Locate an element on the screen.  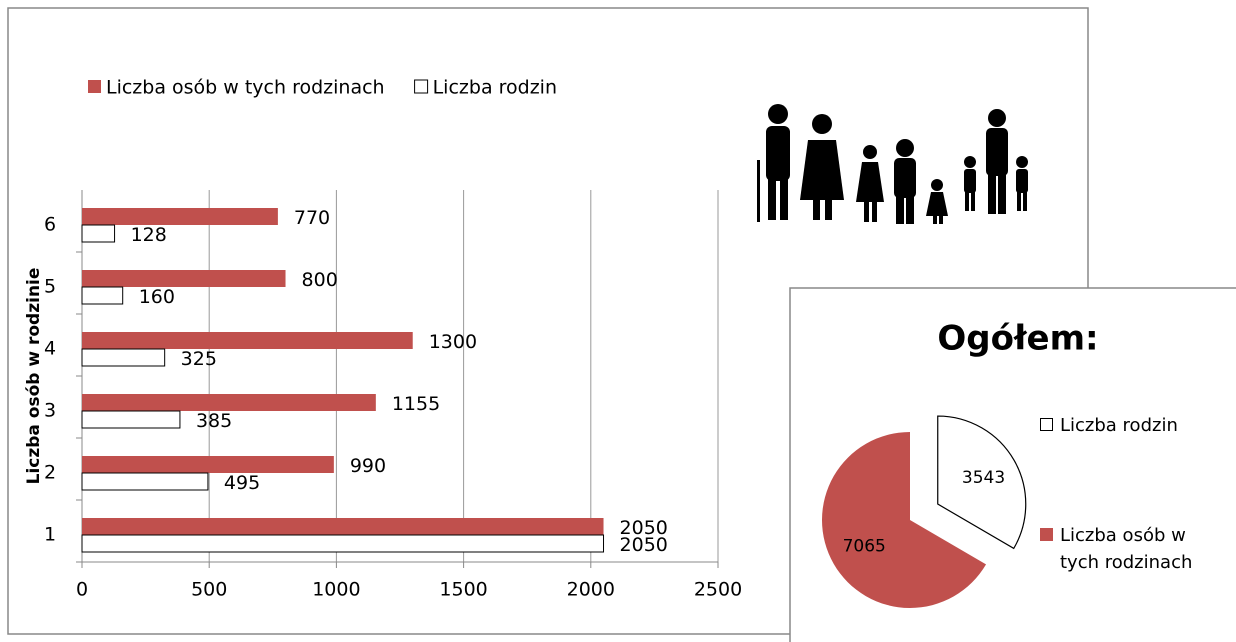
legend-entry: Liczba osób w tych rodzinach is located at coordinates (1125, 549).